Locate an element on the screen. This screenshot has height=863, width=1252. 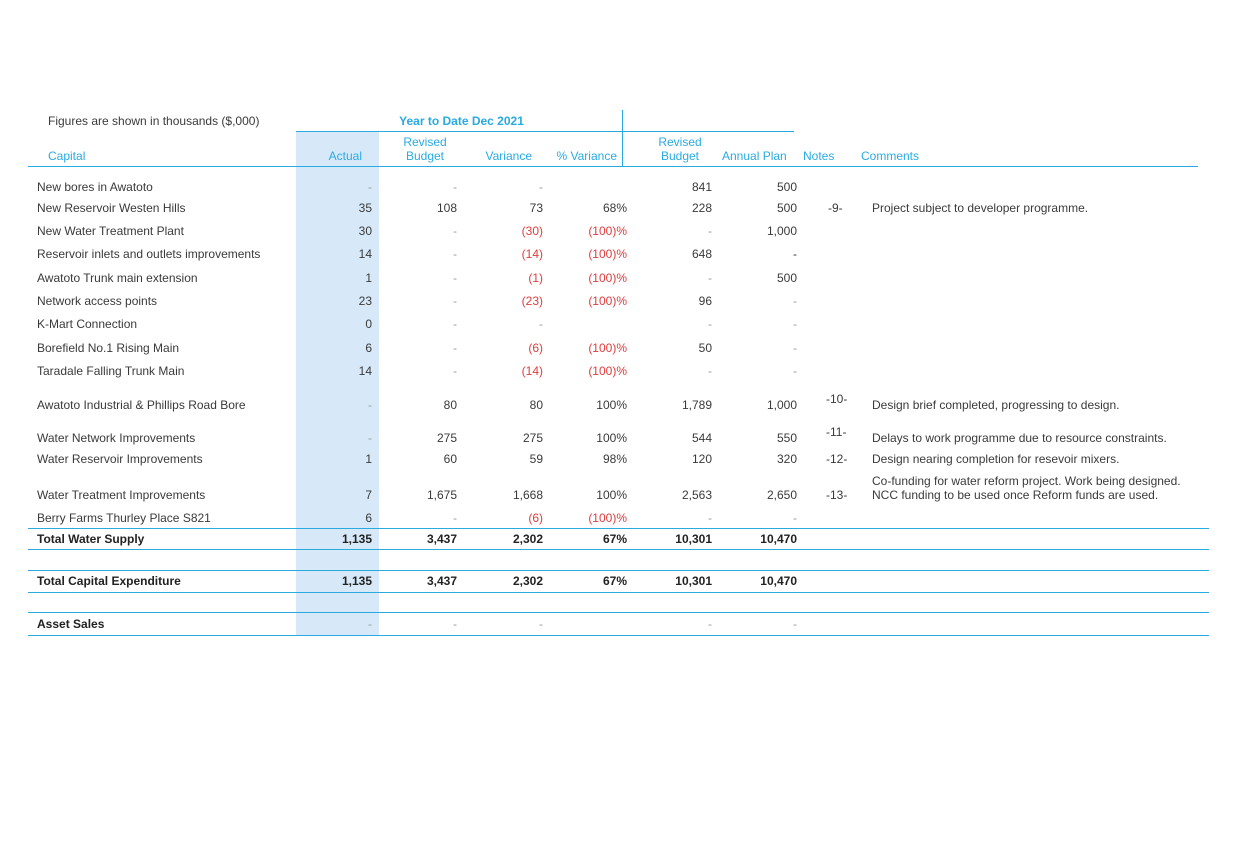
header-notes: Notes is located at coordinates (819, 156).